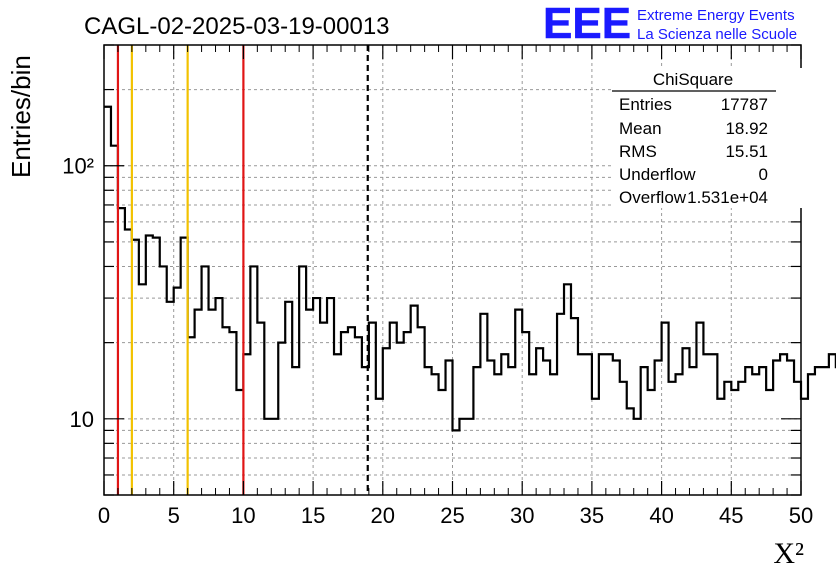 The height and width of the screenshot is (572, 836). What do you see at coordinates (788, 553) in the screenshot?
I see `x-axis-label: X²` at bounding box center [788, 553].